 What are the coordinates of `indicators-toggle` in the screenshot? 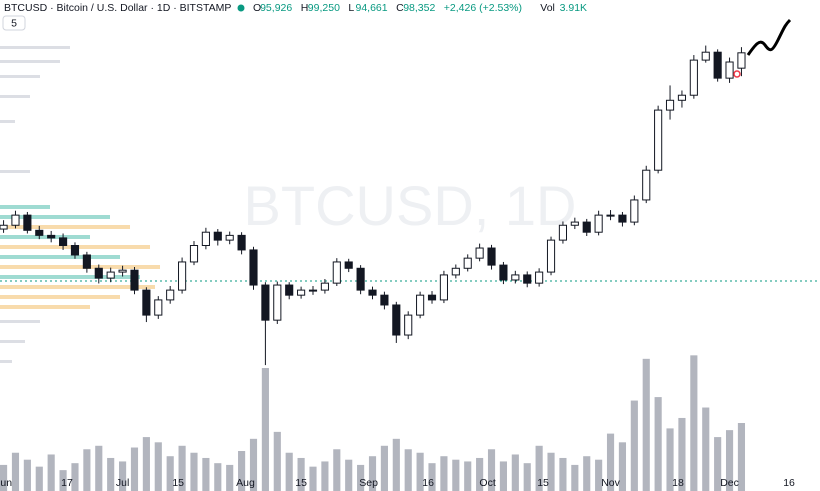 It's located at (14, 23).